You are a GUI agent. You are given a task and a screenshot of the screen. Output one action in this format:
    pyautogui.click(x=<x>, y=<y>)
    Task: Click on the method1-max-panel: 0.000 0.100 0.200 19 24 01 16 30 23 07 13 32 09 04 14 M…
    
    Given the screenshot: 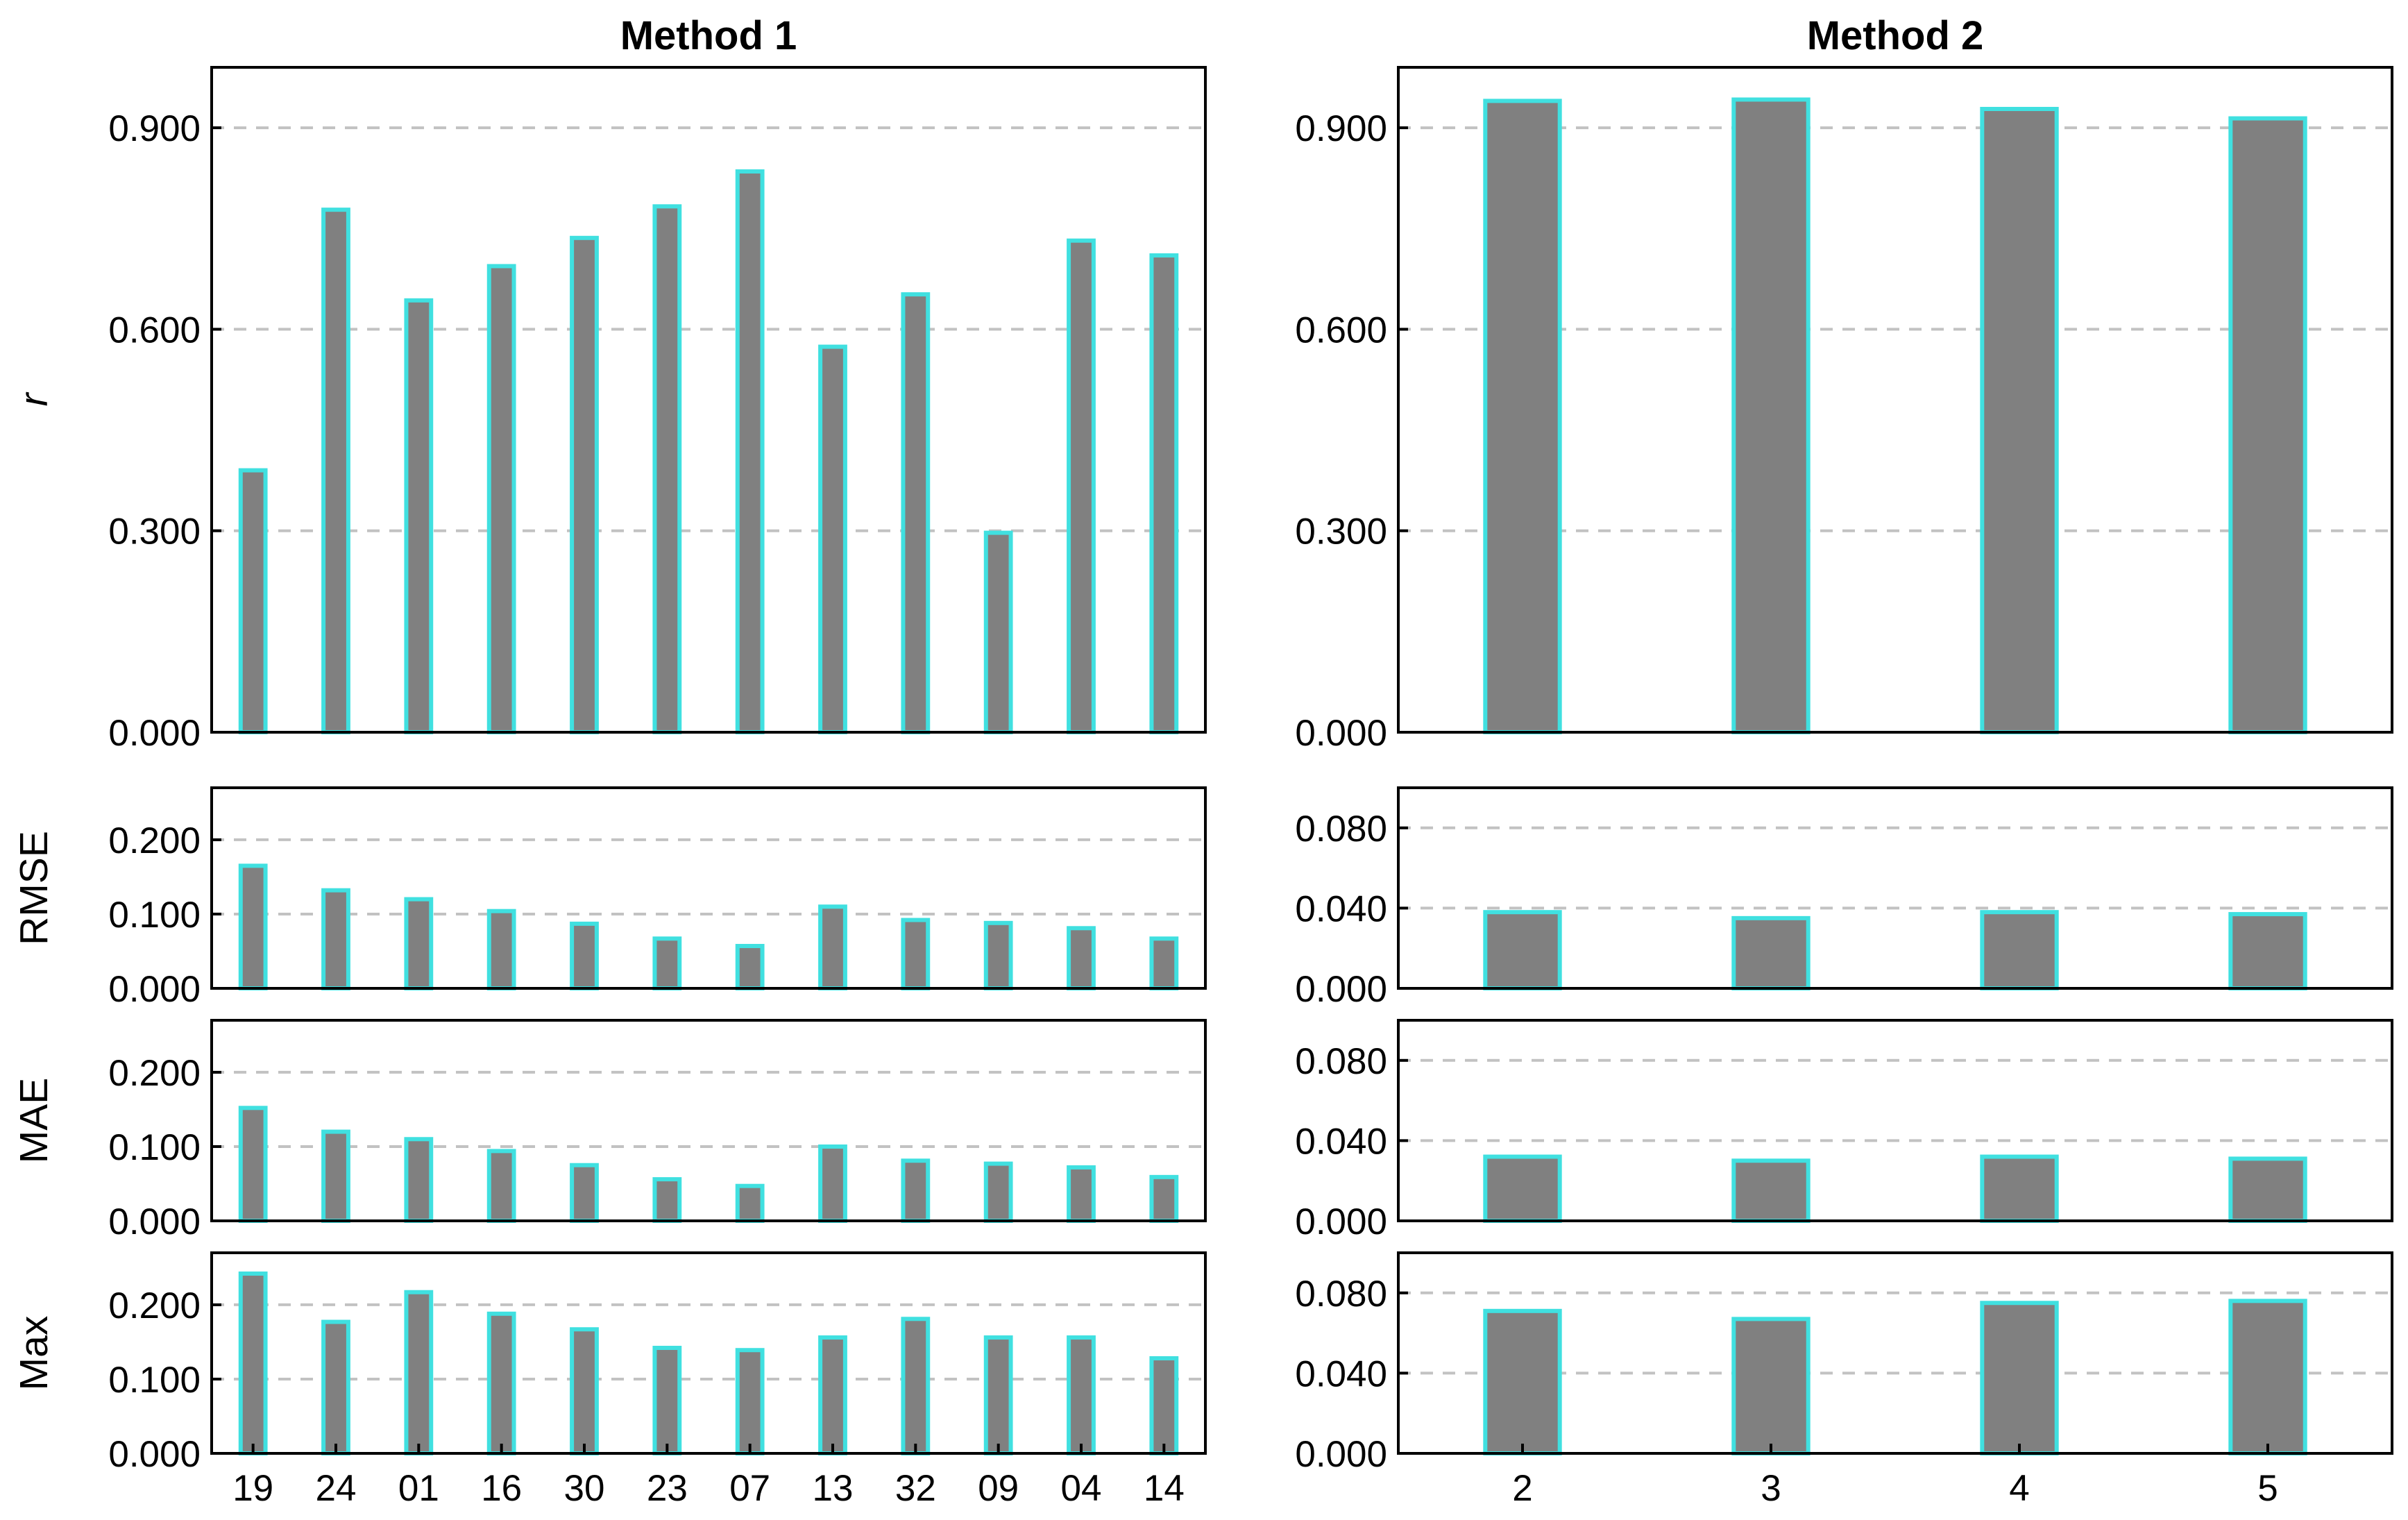 What is the action you would take?
    pyautogui.click(x=609, y=1380)
    